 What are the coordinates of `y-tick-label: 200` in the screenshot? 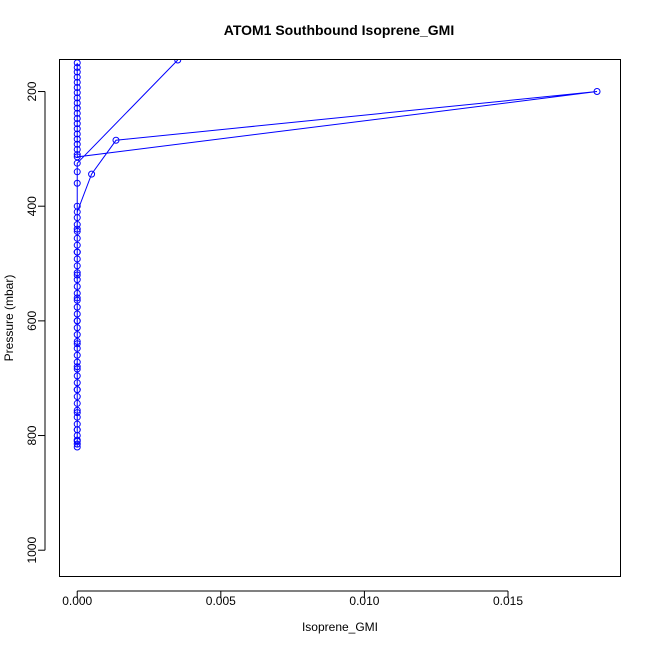 It's located at (32, 91).